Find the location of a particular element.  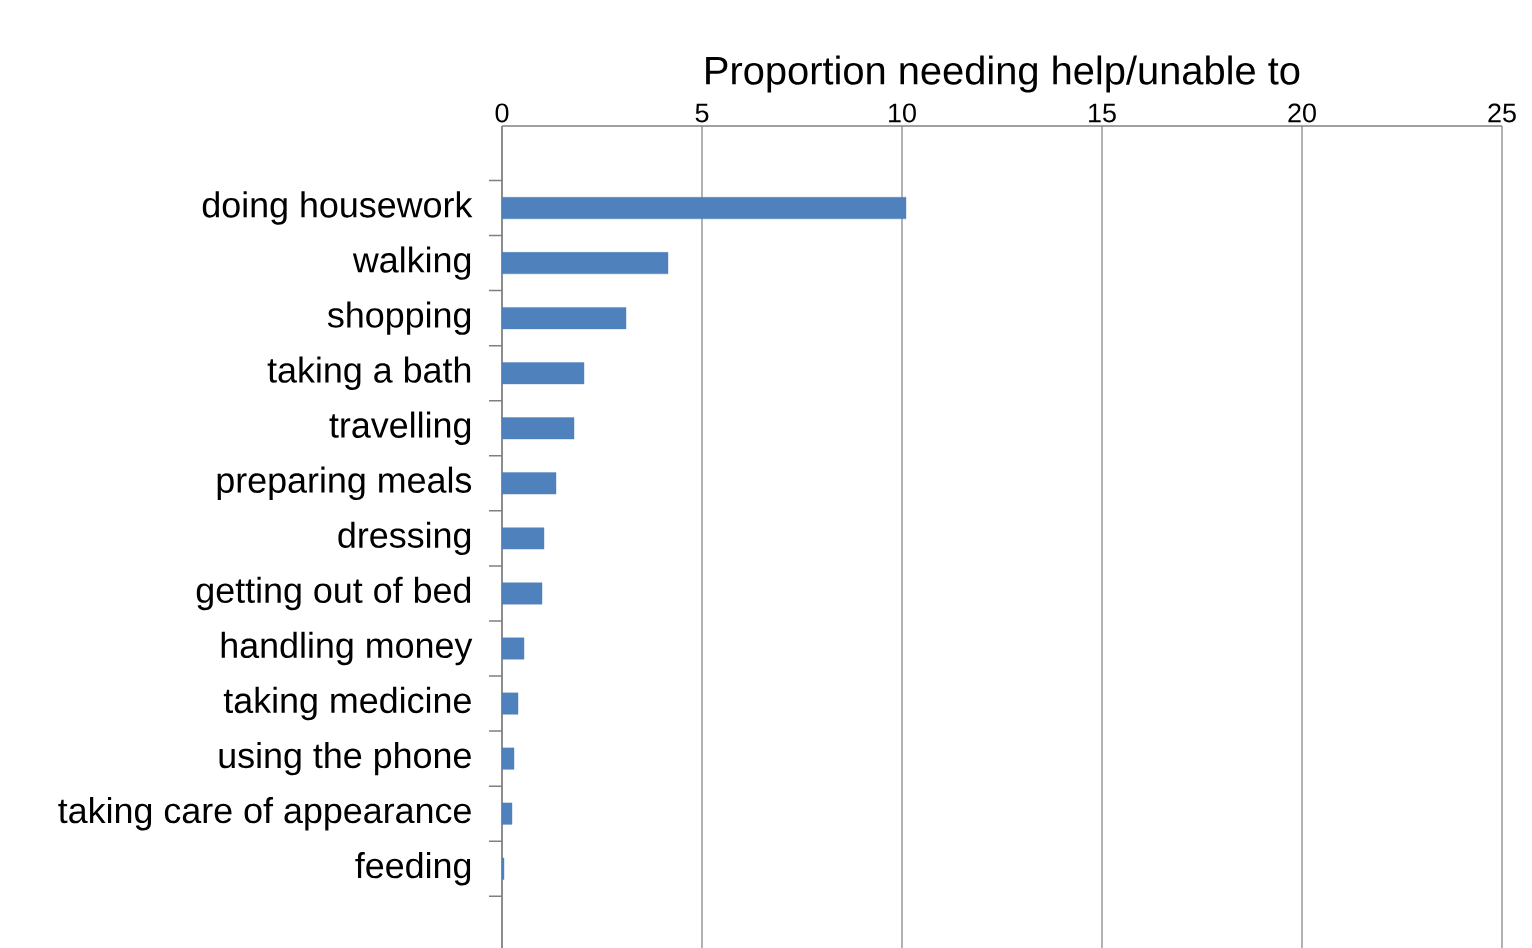

x-tick-label: 5 is located at coordinates (702, 113).